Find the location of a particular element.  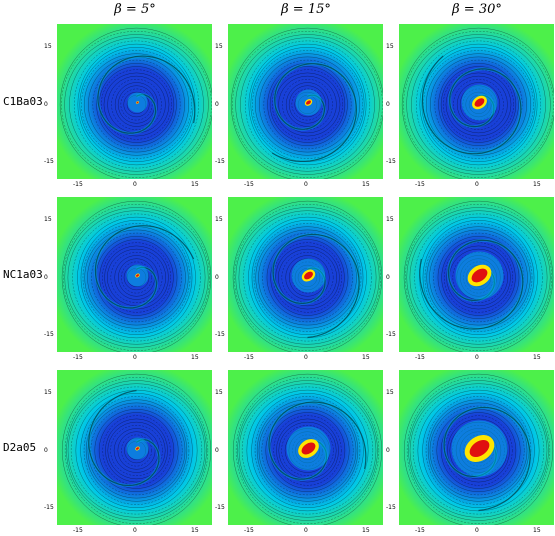

column-title-beta-30: β = 30° is located at coordinates (477, 9).